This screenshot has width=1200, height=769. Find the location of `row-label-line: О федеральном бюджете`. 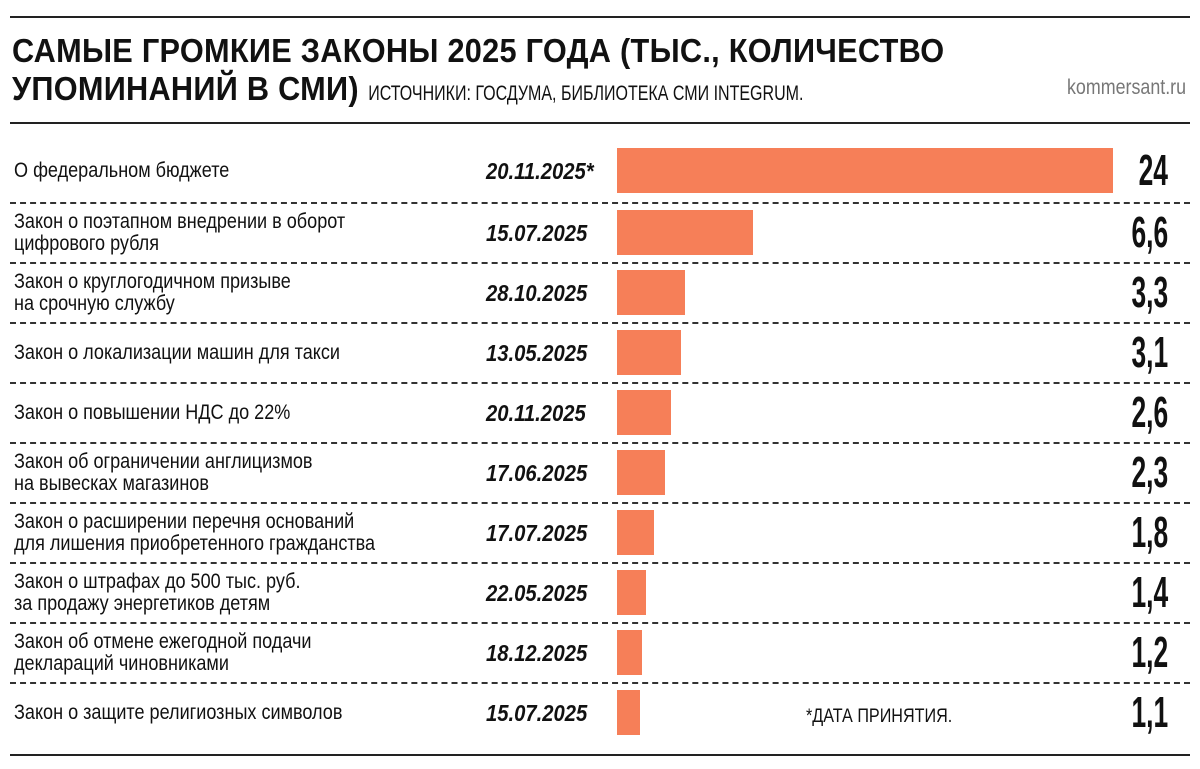

row-label-line: О федеральном бюджете is located at coordinates (122, 170).